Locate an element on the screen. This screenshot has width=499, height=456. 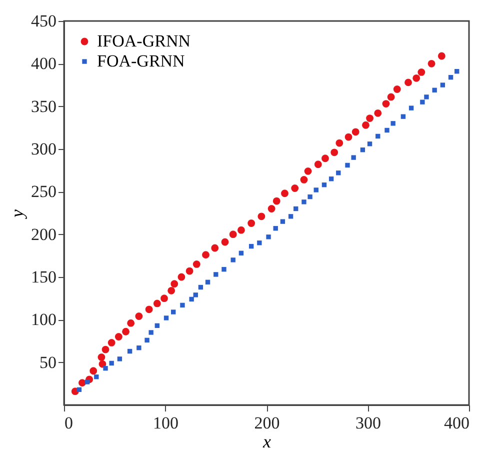
x-tick-label: 100 is located at coordinates (165, 423).